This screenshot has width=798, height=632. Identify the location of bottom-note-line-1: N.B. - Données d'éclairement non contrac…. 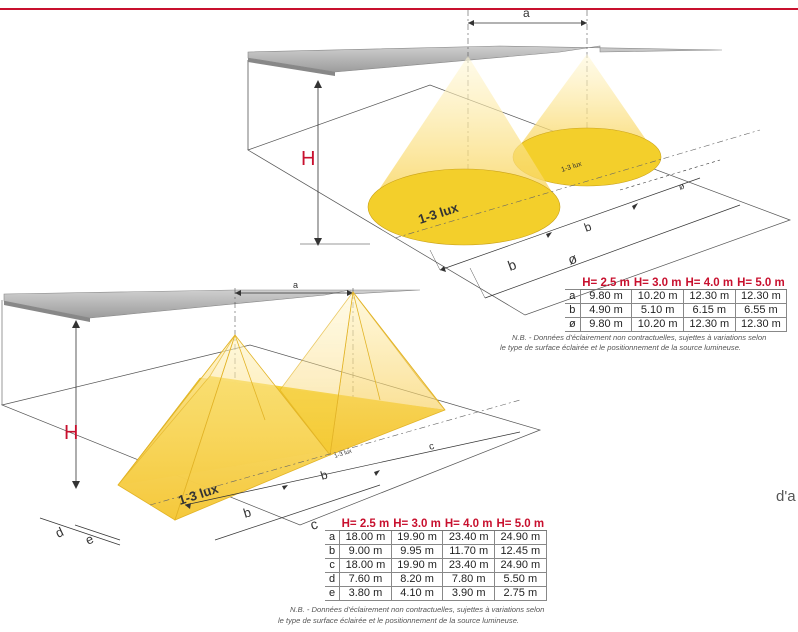
(417, 609).